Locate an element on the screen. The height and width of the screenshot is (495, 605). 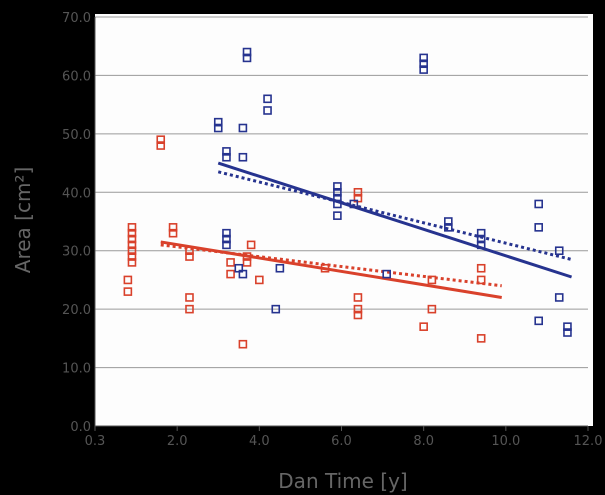
x-tick-label: 12.0 is located at coordinates (588, 441).